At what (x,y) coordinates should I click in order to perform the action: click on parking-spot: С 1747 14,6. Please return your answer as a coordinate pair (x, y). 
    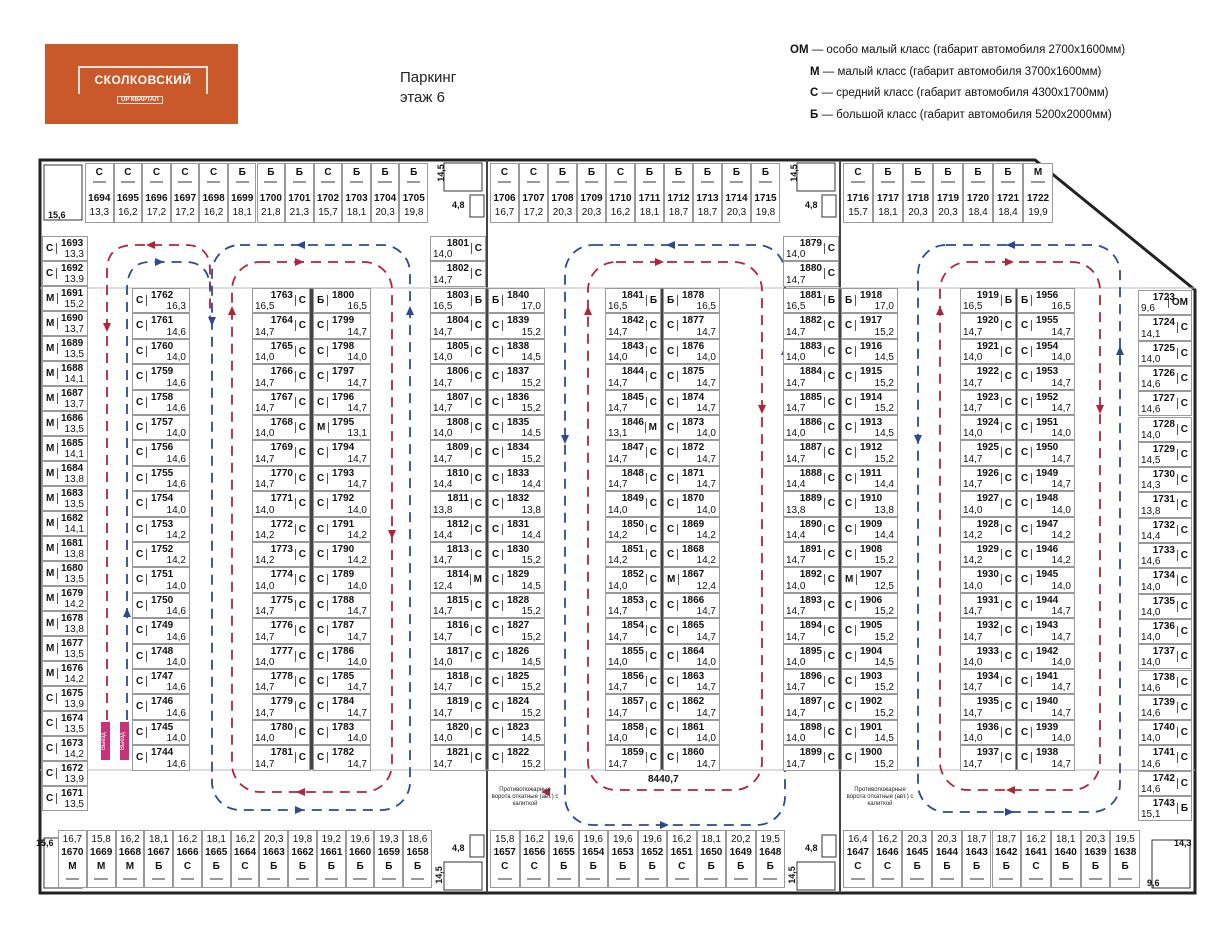
    Looking at the image, I should click on (161, 682).